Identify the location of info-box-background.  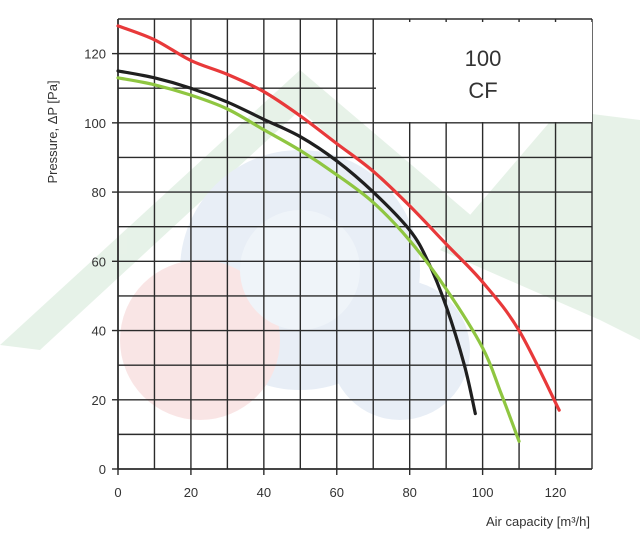
(484, 72).